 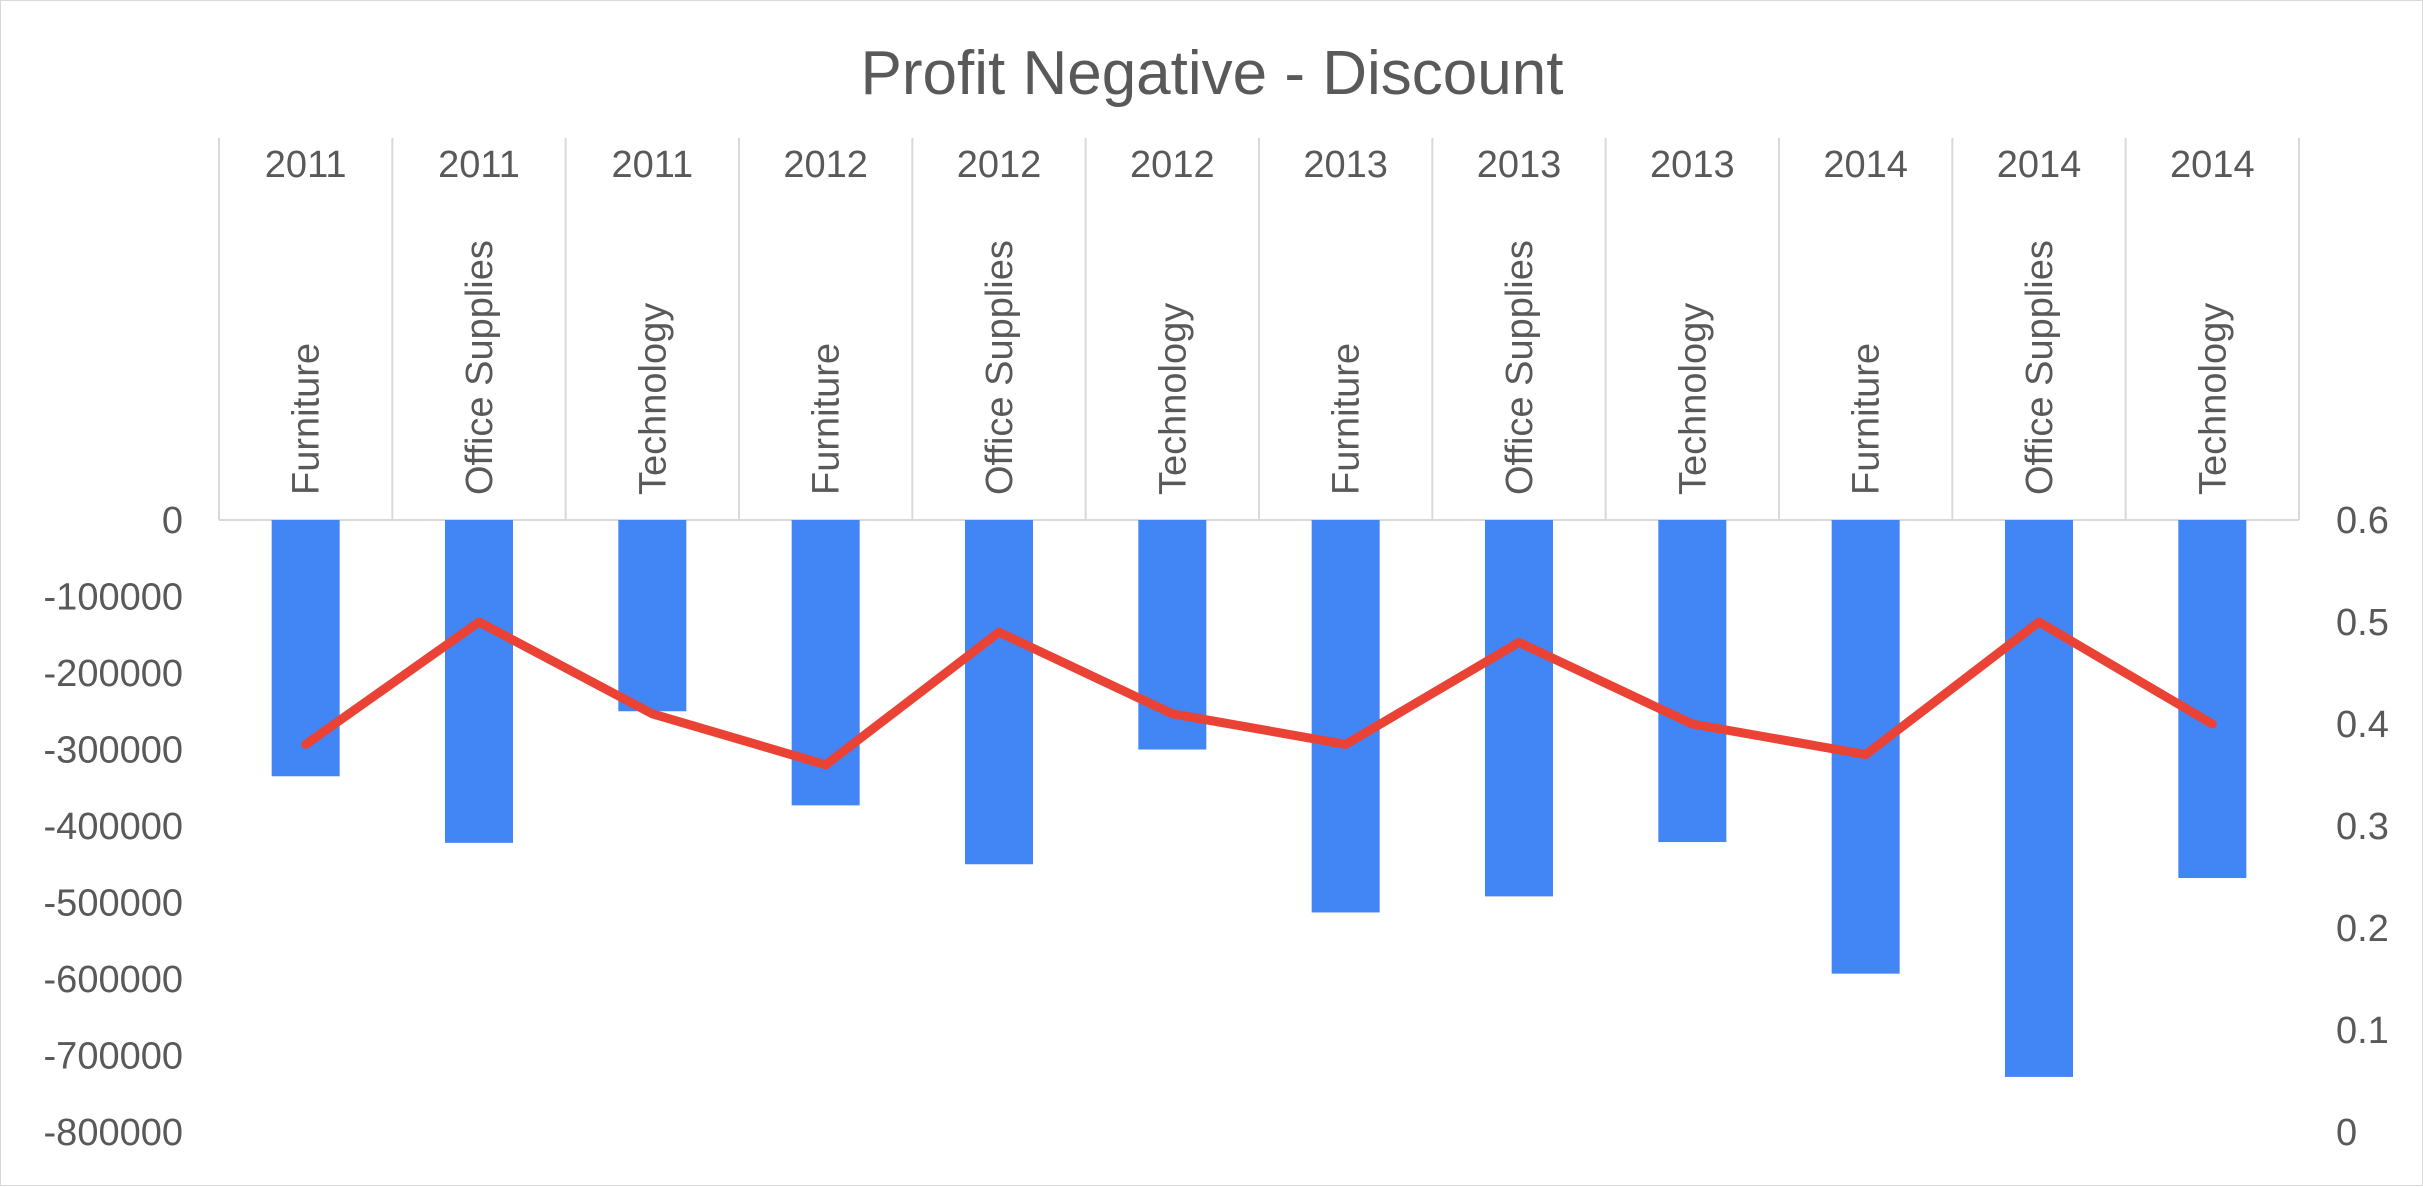 What do you see at coordinates (2362, 521) in the screenshot?
I see `right-axis-tick-label: 0.6` at bounding box center [2362, 521].